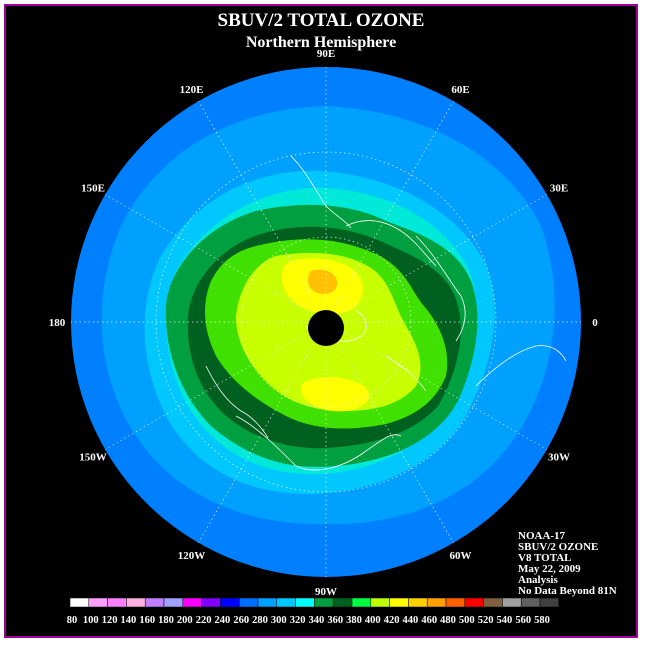 This screenshot has height=648, width=648. Describe the element at coordinates (260, 620) in the screenshot. I see `colorbar-label: 280` at that location.